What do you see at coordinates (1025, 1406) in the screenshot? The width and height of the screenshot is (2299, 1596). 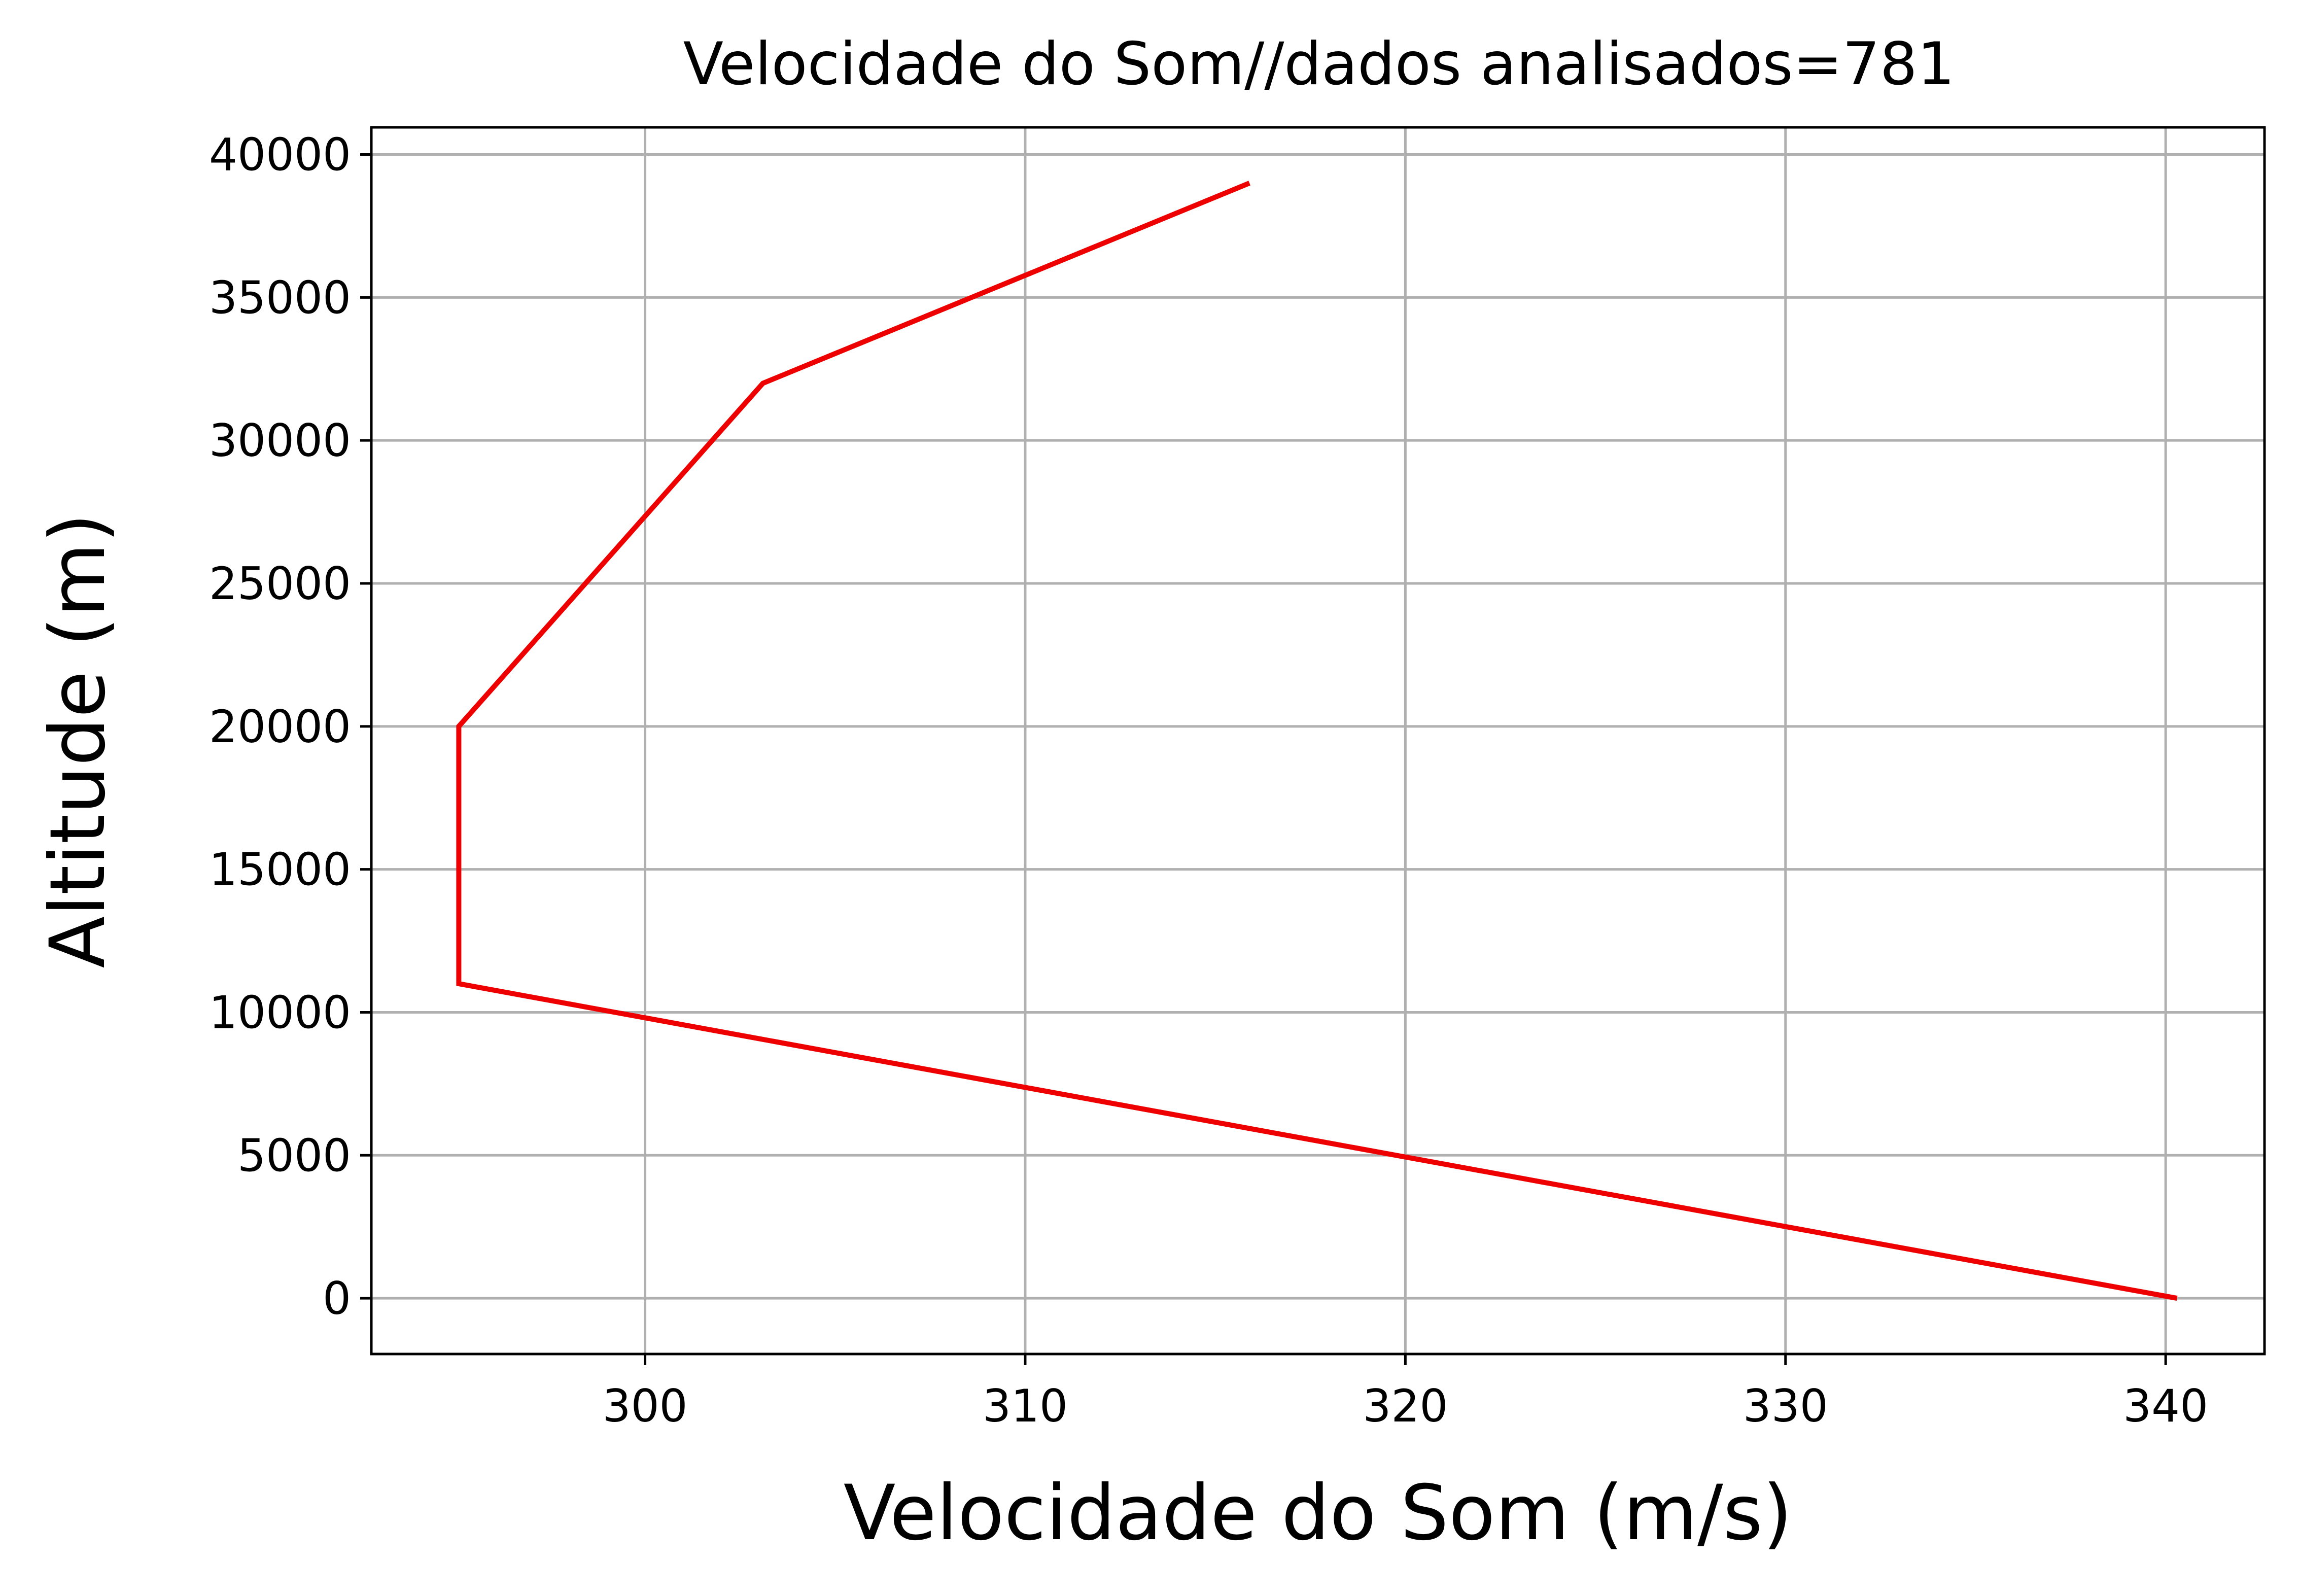 I see `x-tick-label: 310` at bounding box center [1025, 1406].